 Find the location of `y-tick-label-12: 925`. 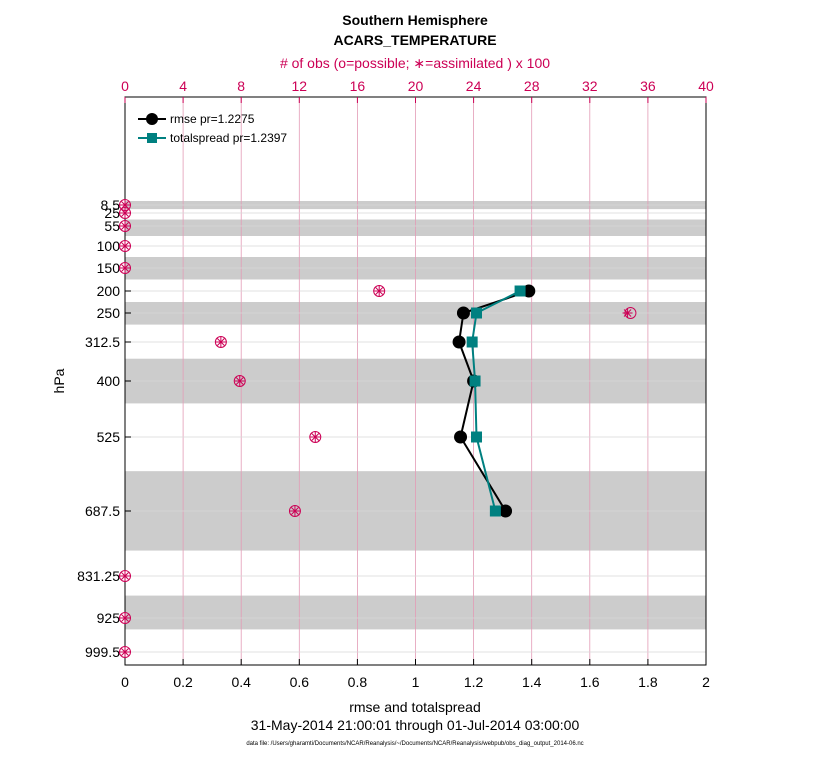

y-tick-label-12: 925 is located at coordinates (109, 618).